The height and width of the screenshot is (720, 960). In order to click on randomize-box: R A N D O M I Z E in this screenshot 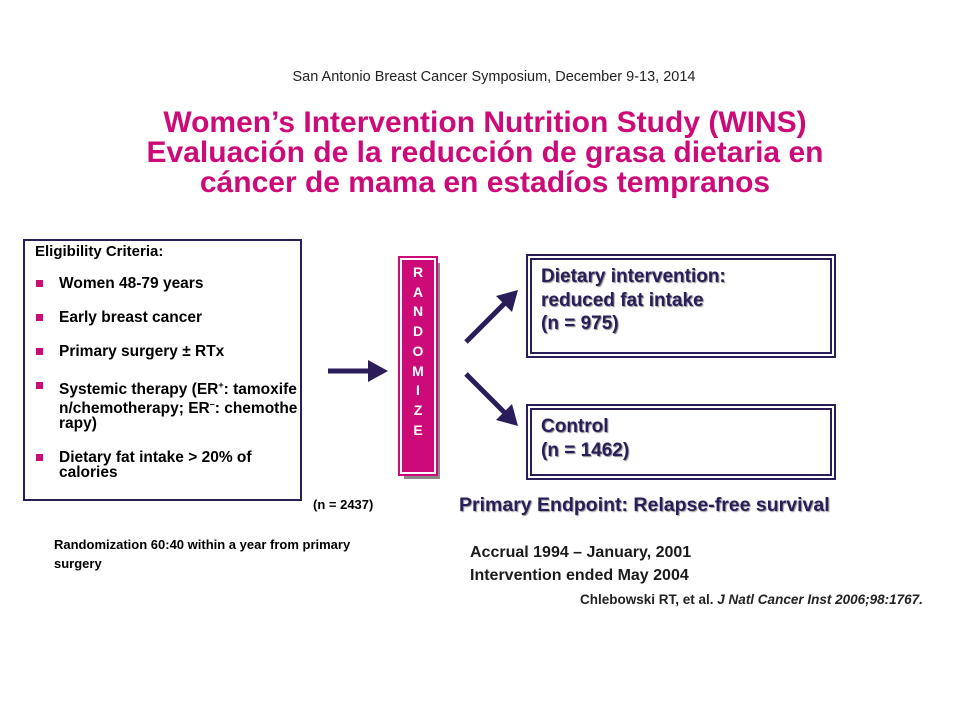, I will do `click(418, 366)`.